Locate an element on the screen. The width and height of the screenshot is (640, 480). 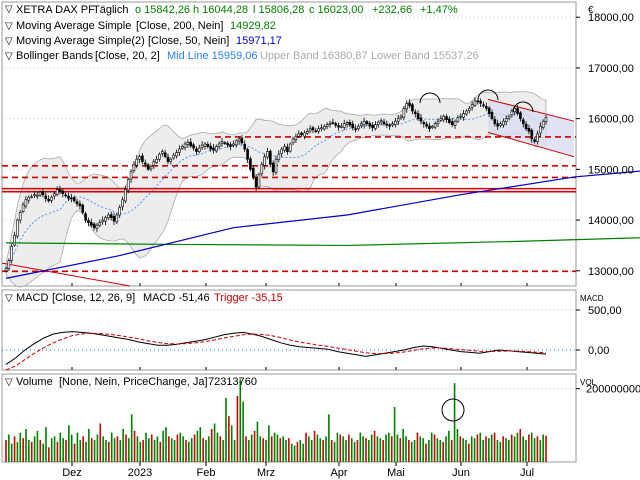
x-tick-label: 2023 is located at coordinates (140, 473).